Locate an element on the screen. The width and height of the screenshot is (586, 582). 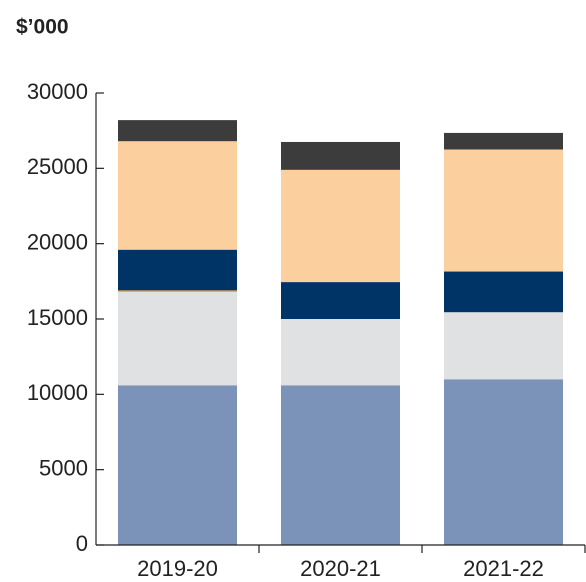
y-tick-label: 10000 is located at coordinates (57, 392).